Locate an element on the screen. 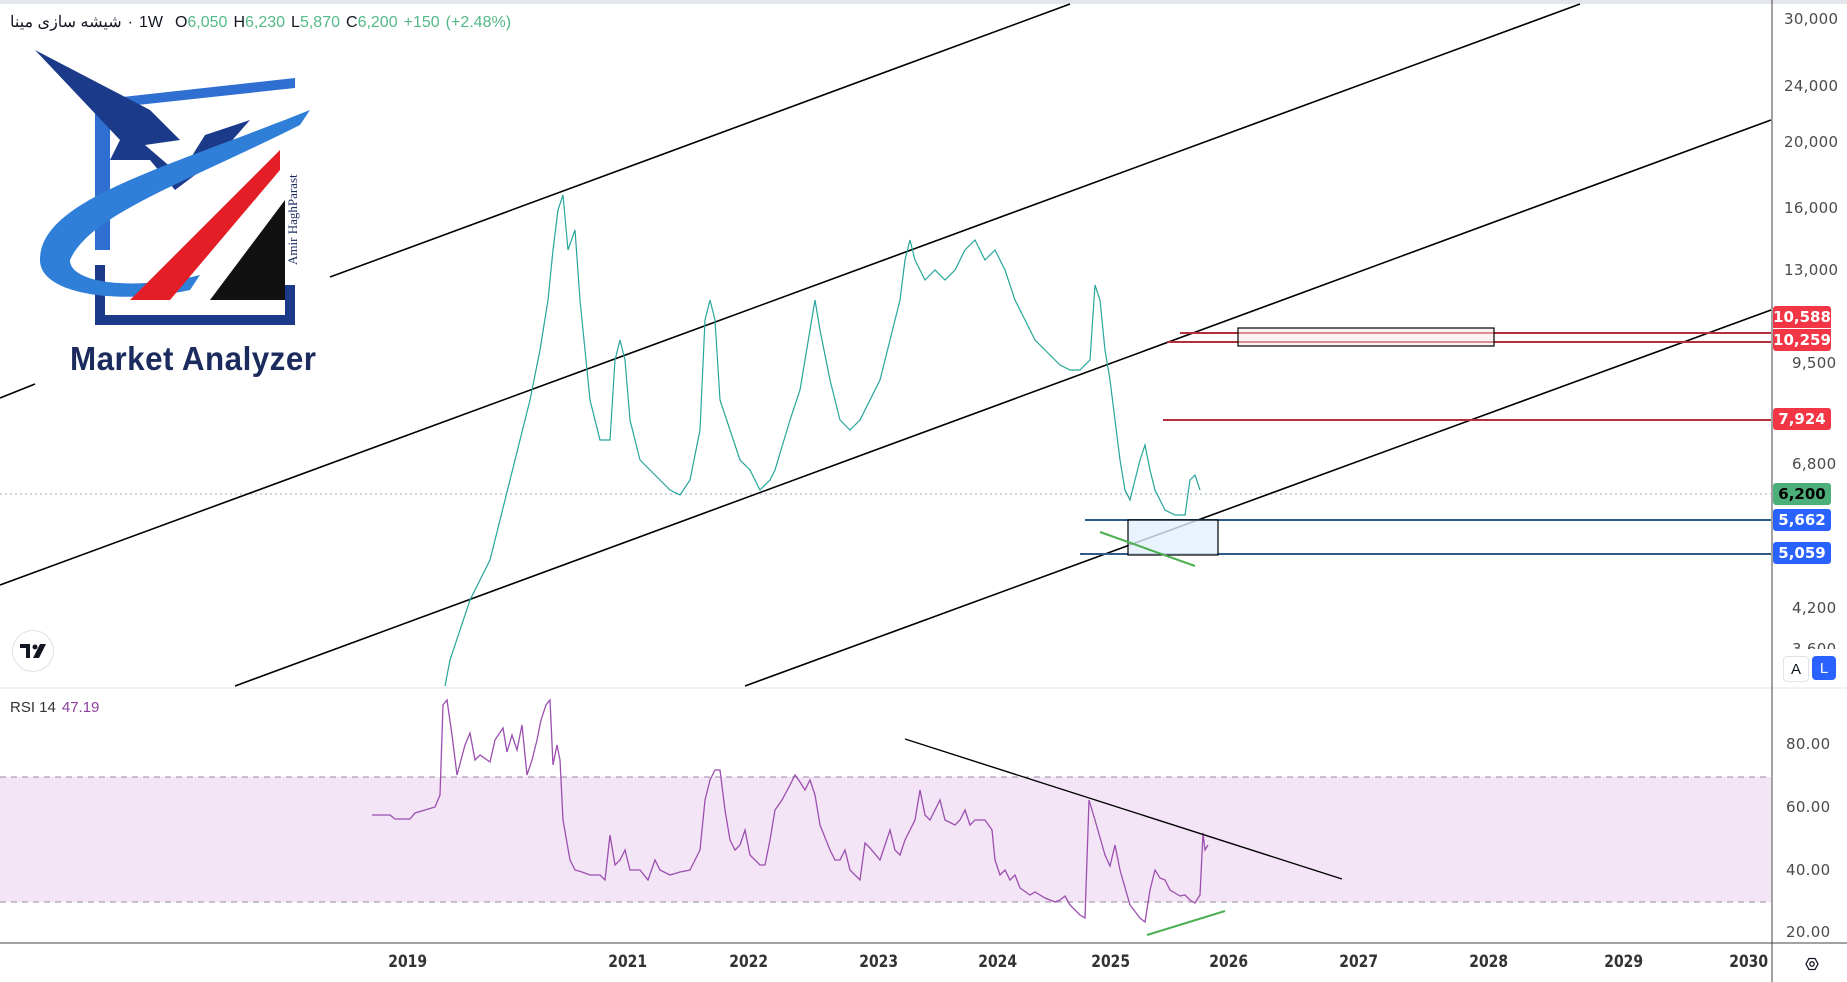  price-divergence-line is located at coordinates (1147, 549).